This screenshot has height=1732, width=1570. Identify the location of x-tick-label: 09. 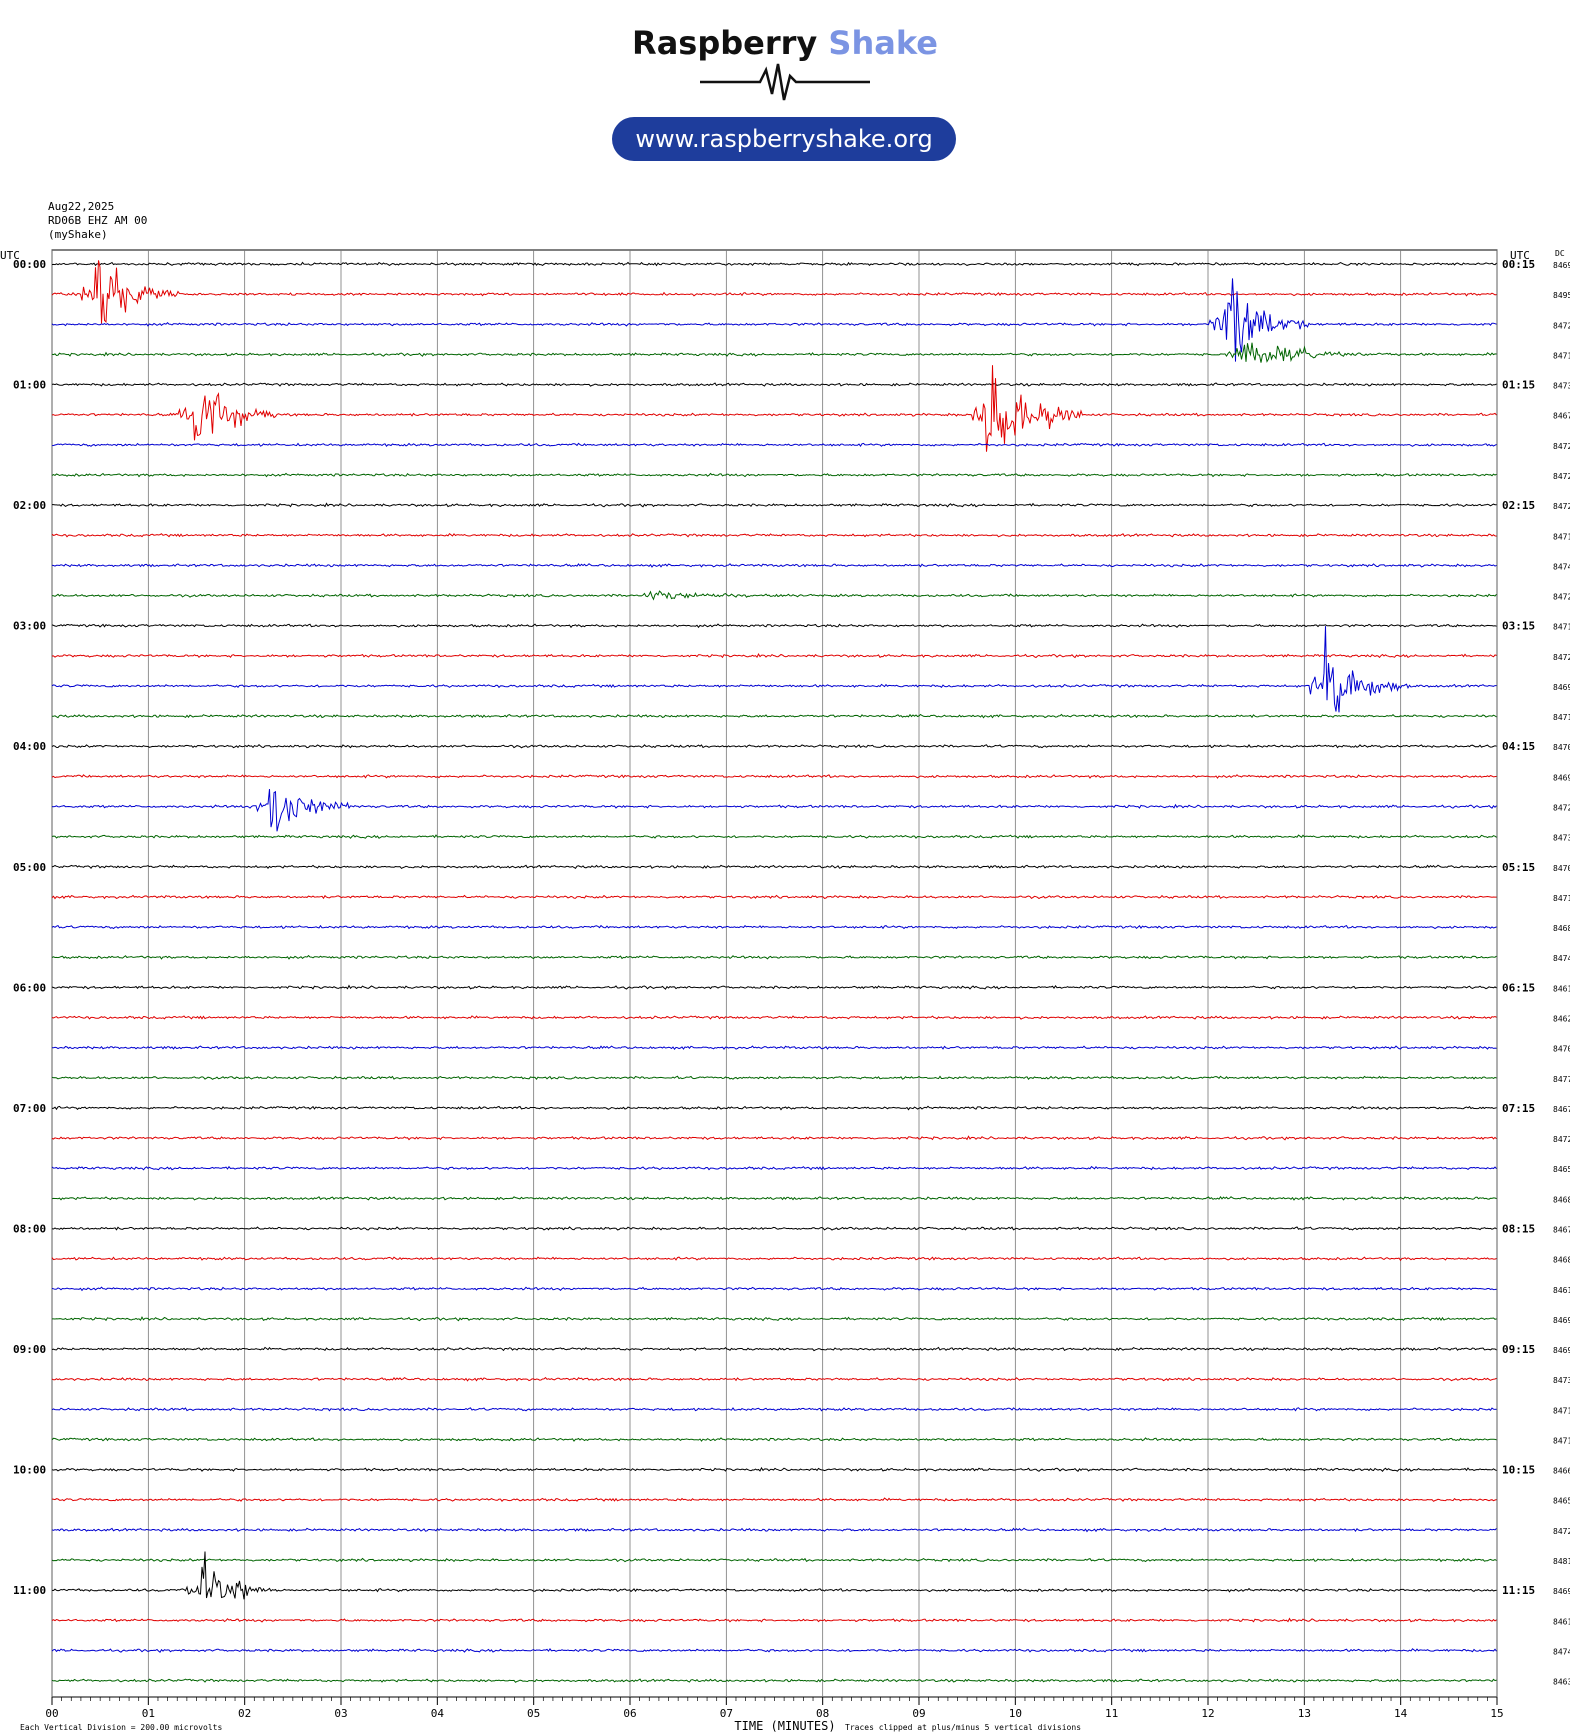
(918, 1713).